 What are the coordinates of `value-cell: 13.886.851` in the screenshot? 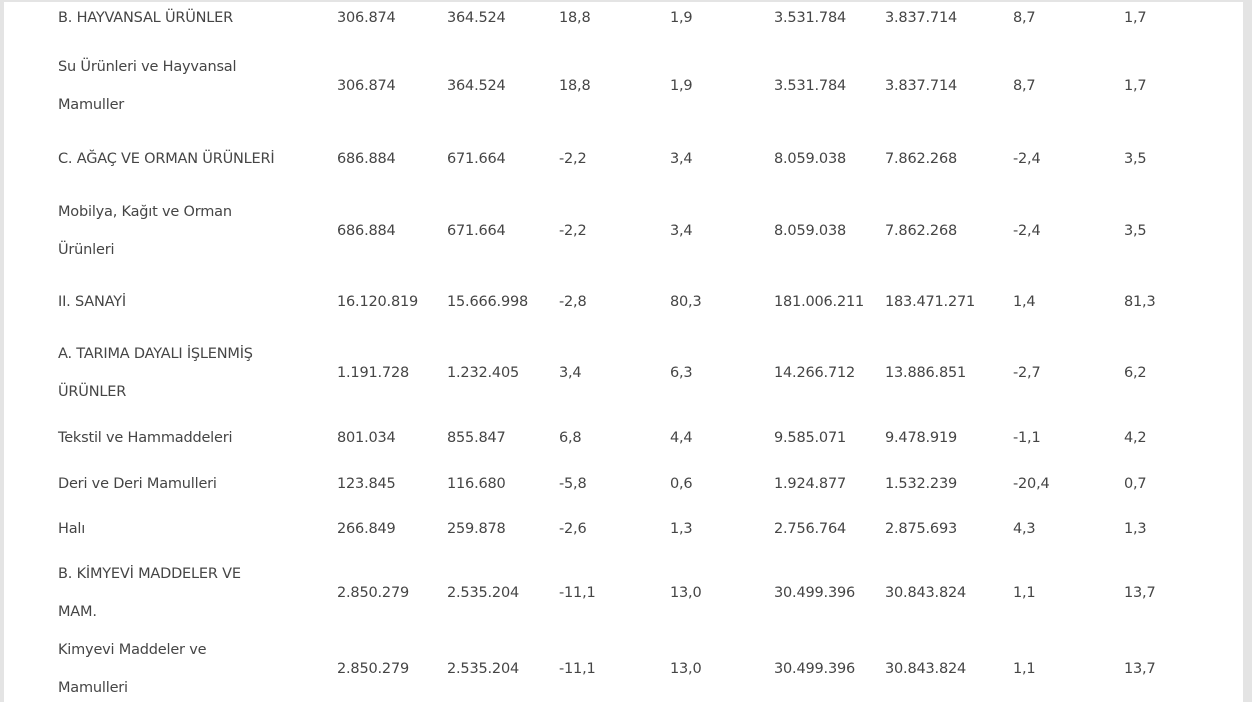 It's located at (926, 373).